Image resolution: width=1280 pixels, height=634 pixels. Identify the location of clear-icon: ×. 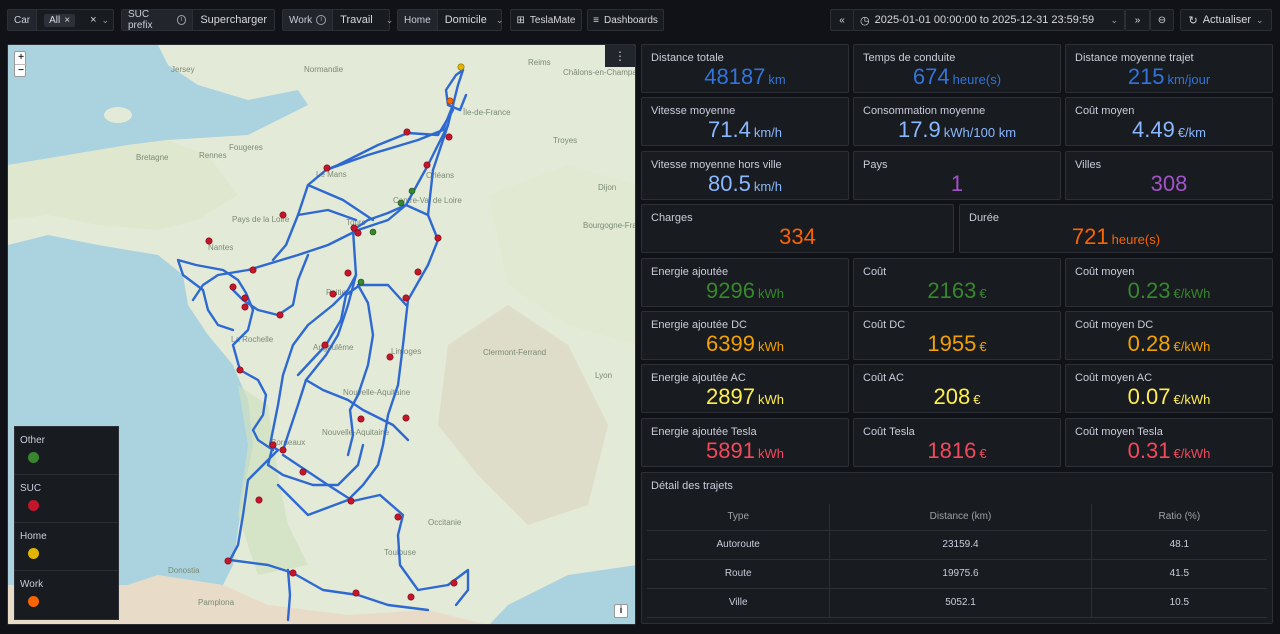
(93, 20).